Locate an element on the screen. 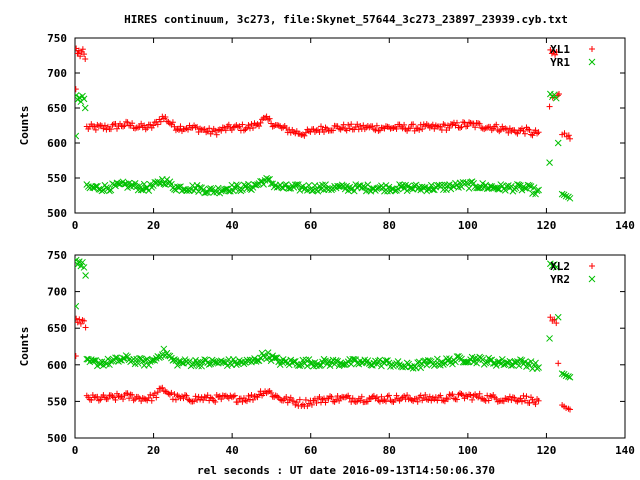 The width and height of the screenshot is (640, 480). x-tick-label: 20 is located at coordinates (153, 450).